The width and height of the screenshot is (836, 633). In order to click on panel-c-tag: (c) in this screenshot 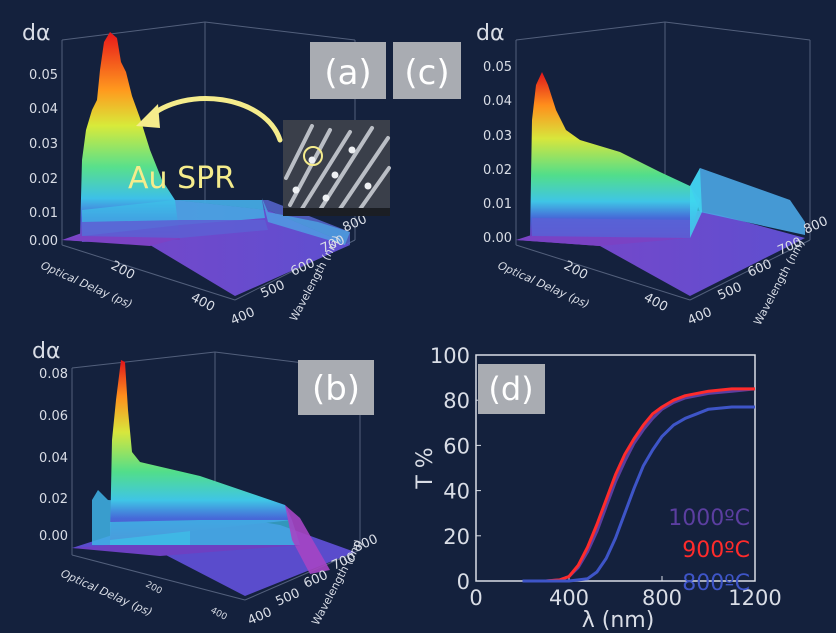, I will do `click(426, 73)`.